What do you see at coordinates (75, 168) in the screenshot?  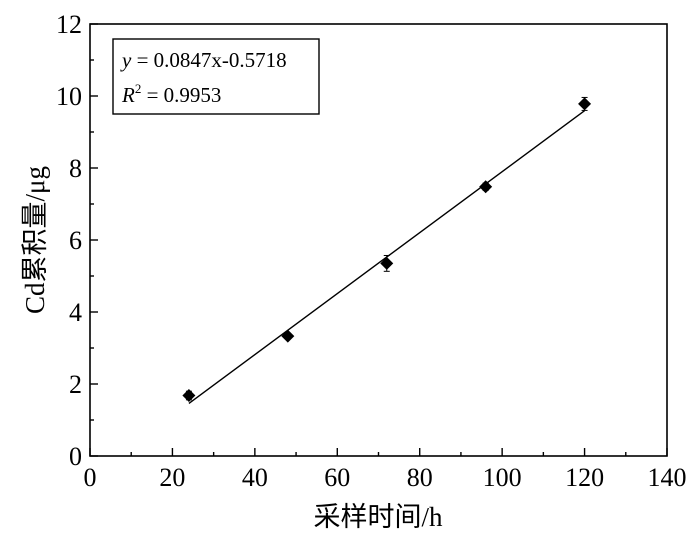 I see `y-tick-label: 8` at bounding box center [75, 168].